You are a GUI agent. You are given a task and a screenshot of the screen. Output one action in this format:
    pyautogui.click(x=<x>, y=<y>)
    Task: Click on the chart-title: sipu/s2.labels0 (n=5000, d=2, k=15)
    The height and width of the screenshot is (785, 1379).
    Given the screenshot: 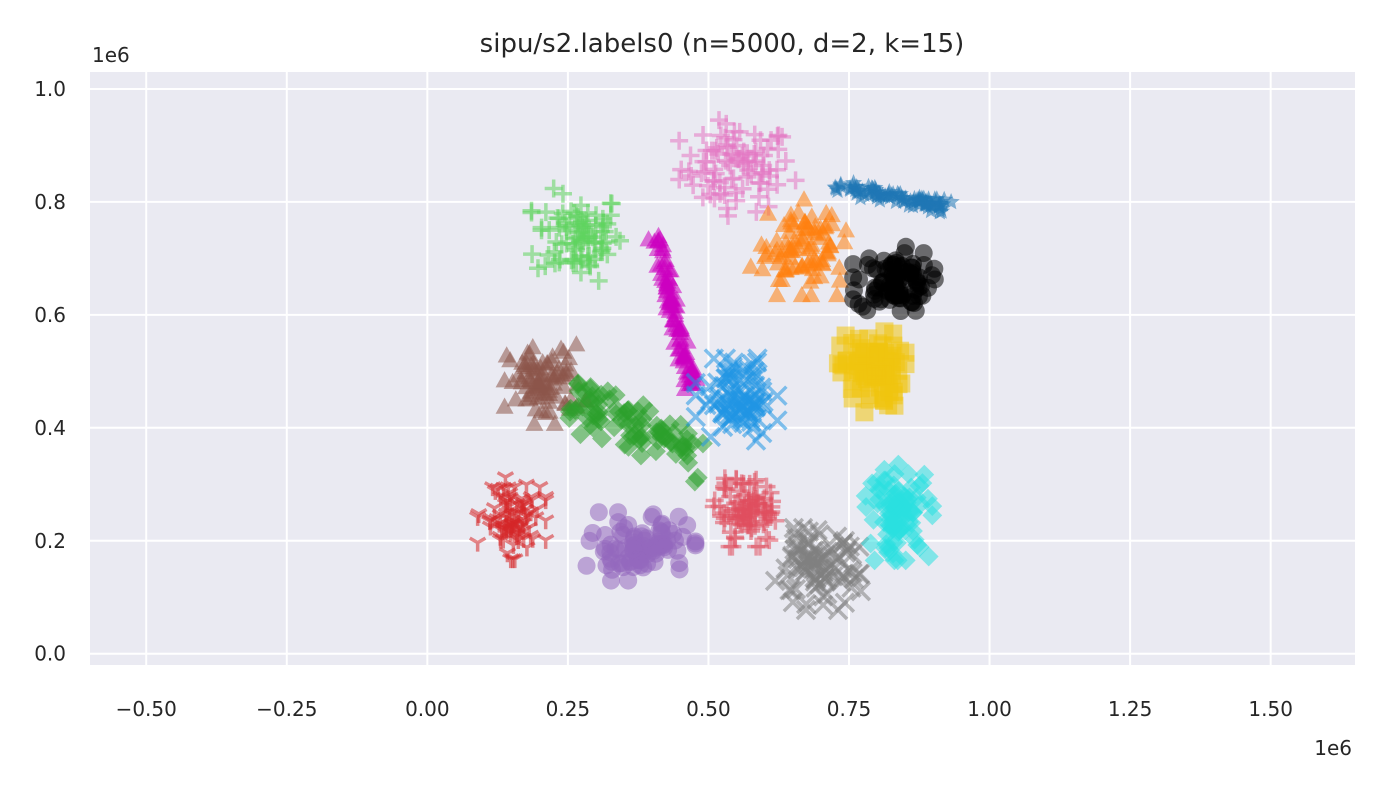 What is the action you would take?
    pyautogui.click(x=722, y=44)
    